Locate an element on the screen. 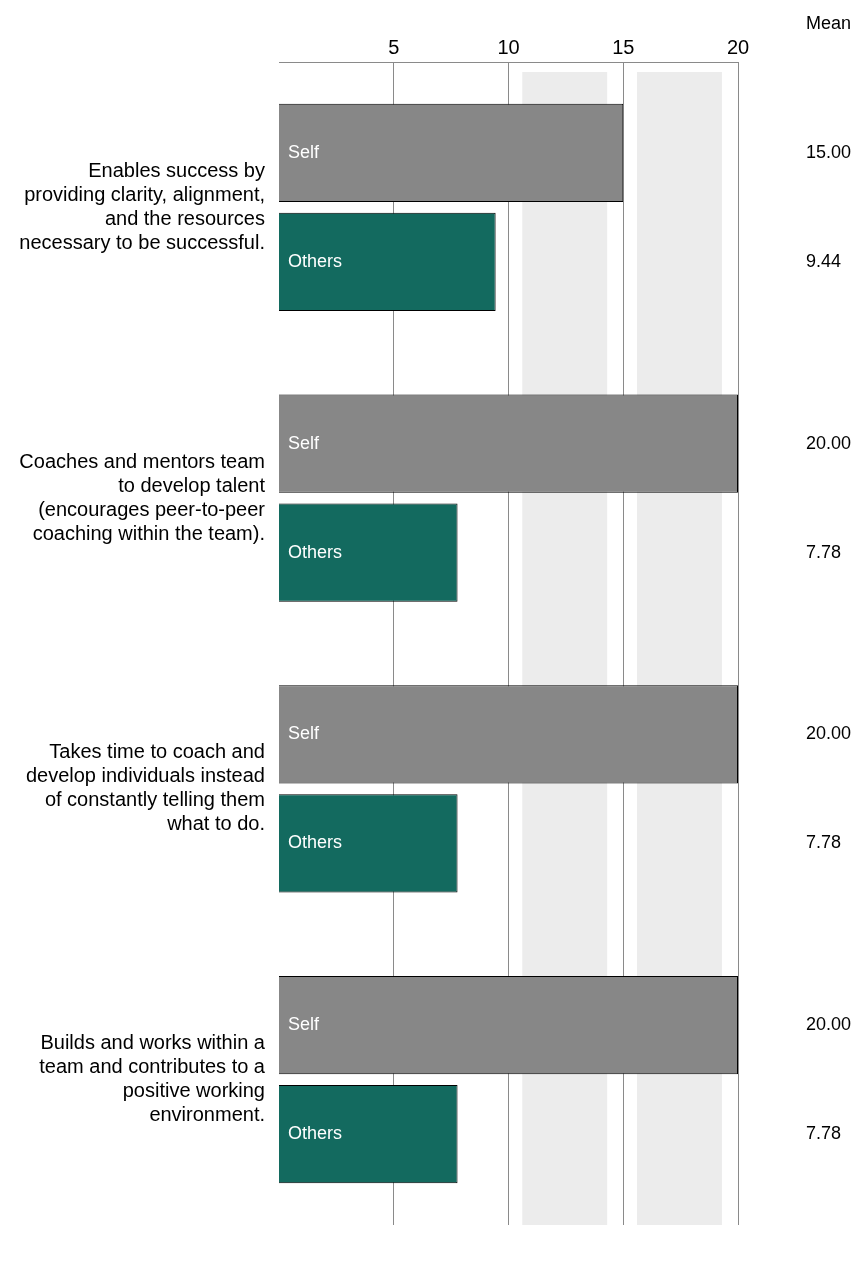 Image resolution: width=862 pixels, height=1287 pixels. text: Mean is located at coordinates (829, 22).